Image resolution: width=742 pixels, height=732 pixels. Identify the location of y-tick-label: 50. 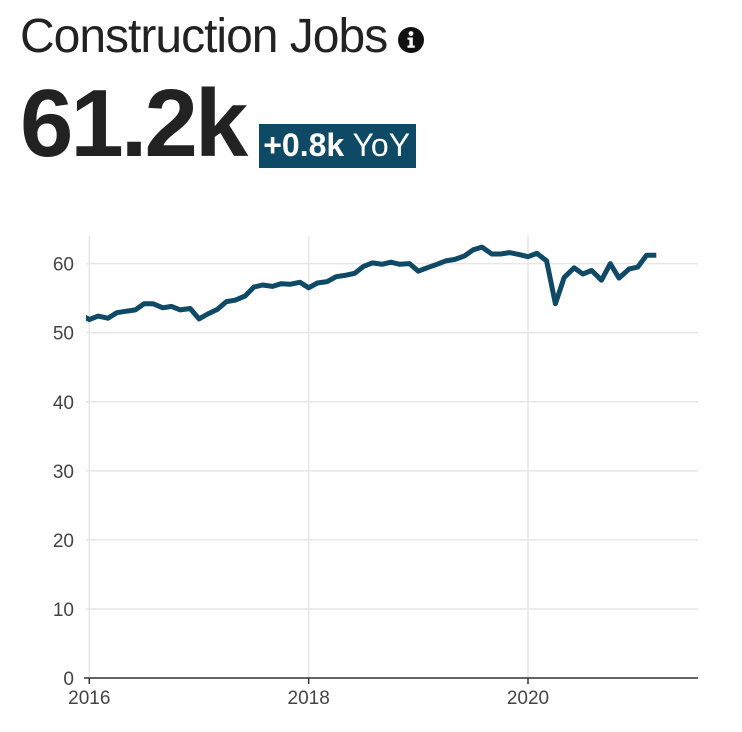
(63, 334).